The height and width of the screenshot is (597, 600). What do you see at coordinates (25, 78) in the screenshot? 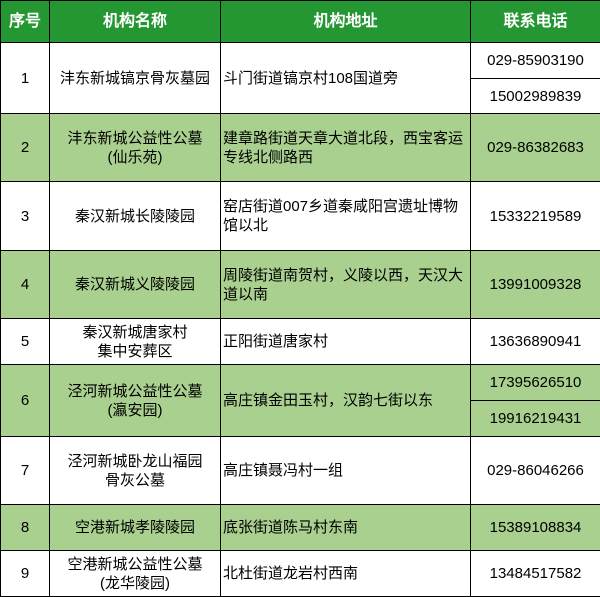
I see `row-number: 1` at bounding box center [25, 78].